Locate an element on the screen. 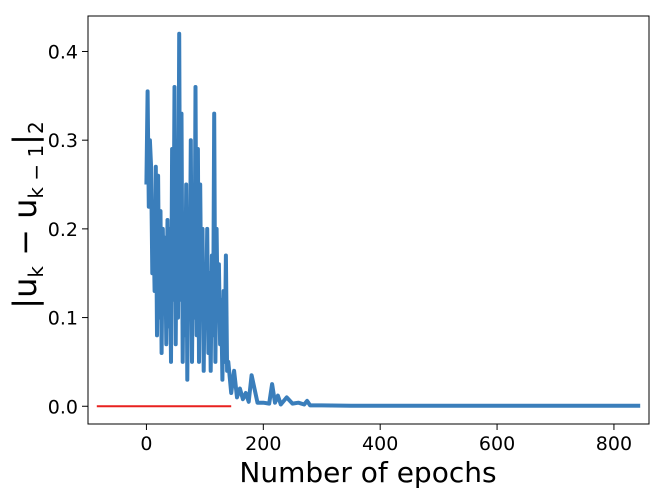 The height and width of the screenshot is (498, 664). x-tick-label: 200 is located at coordinates (263, 444).